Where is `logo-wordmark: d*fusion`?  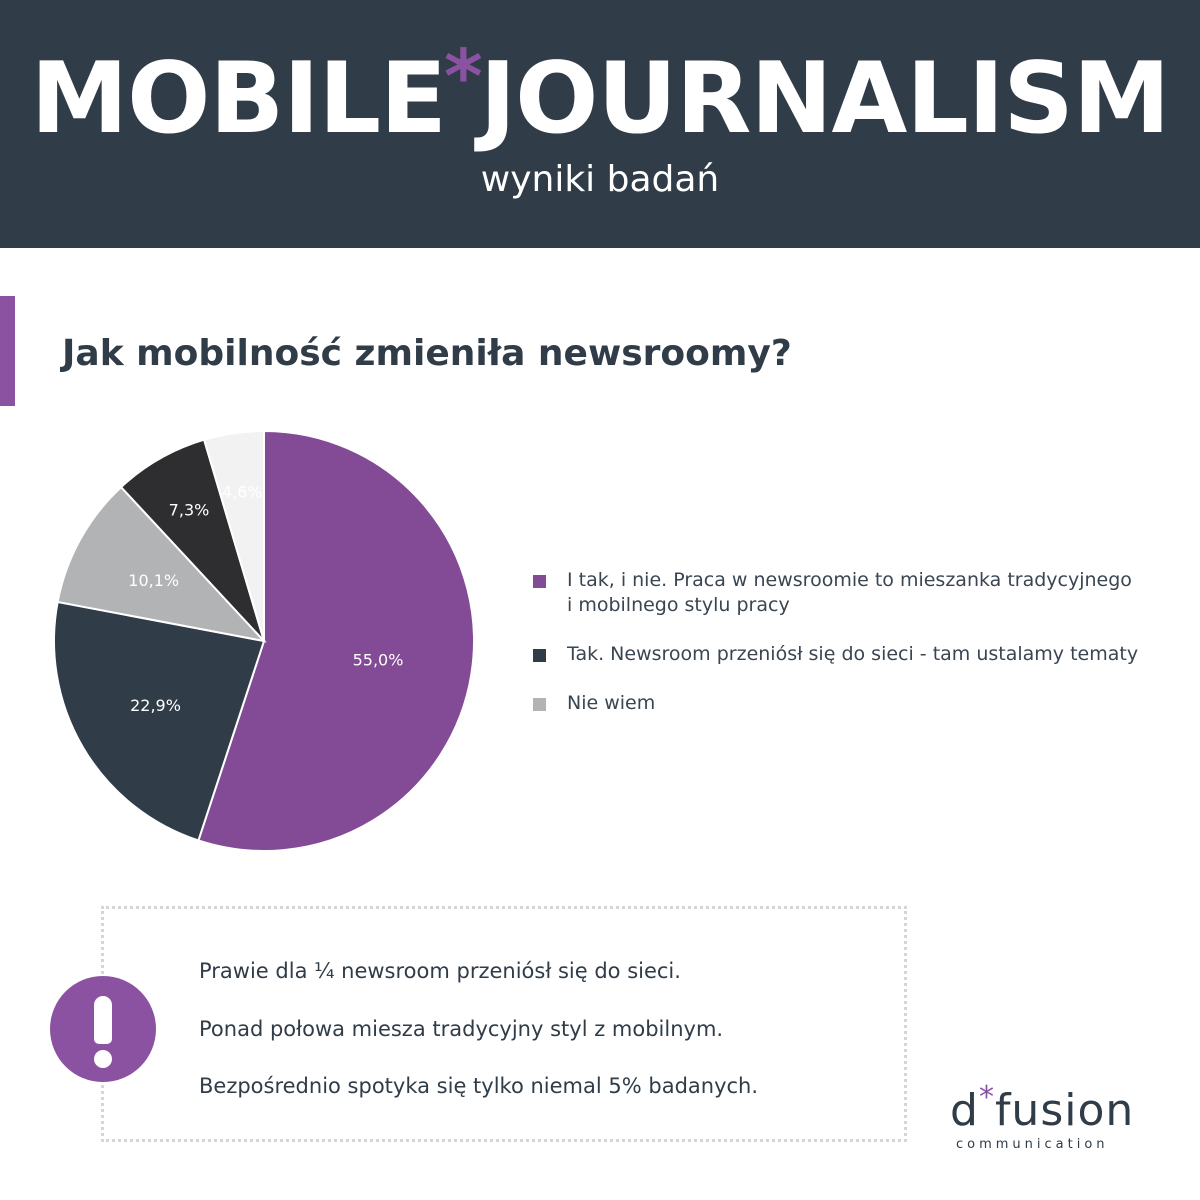
logo-wordmark: d*fusion is located at coordinates (1050, 1110).